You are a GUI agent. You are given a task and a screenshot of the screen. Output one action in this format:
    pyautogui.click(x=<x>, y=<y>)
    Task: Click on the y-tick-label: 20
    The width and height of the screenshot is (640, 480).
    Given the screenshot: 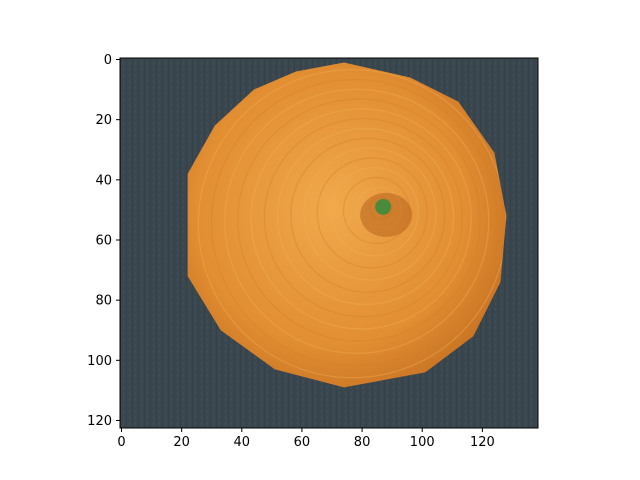 What is the action you would take?
    pyautogui.click(x=103, y=120)
    